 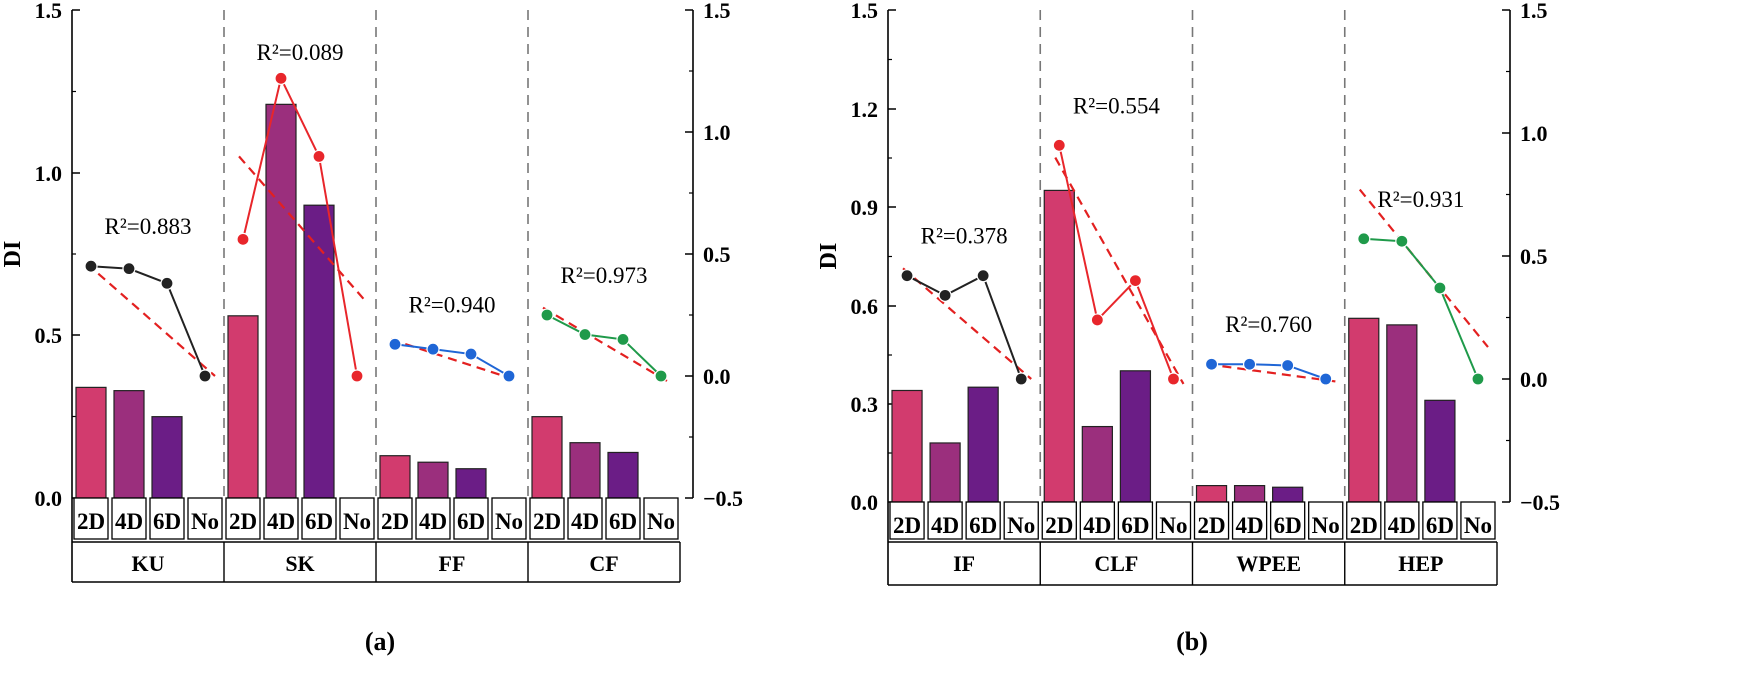 What do you see at coordinates (281, 78) in the screenshot?
I see `data-point-sk-4d` at bounding box center [281, 78].